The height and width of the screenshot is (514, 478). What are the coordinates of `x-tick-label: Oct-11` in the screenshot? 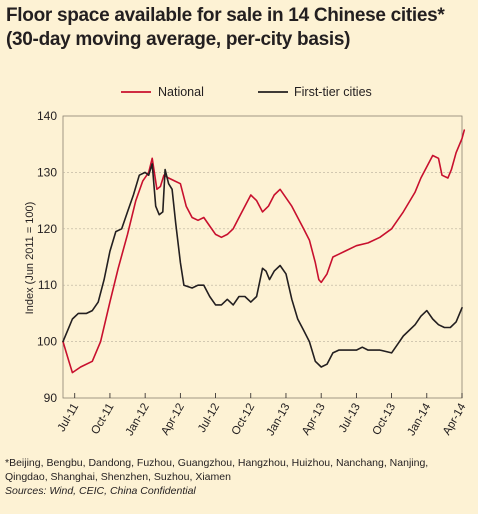 It's located at (102, 419).